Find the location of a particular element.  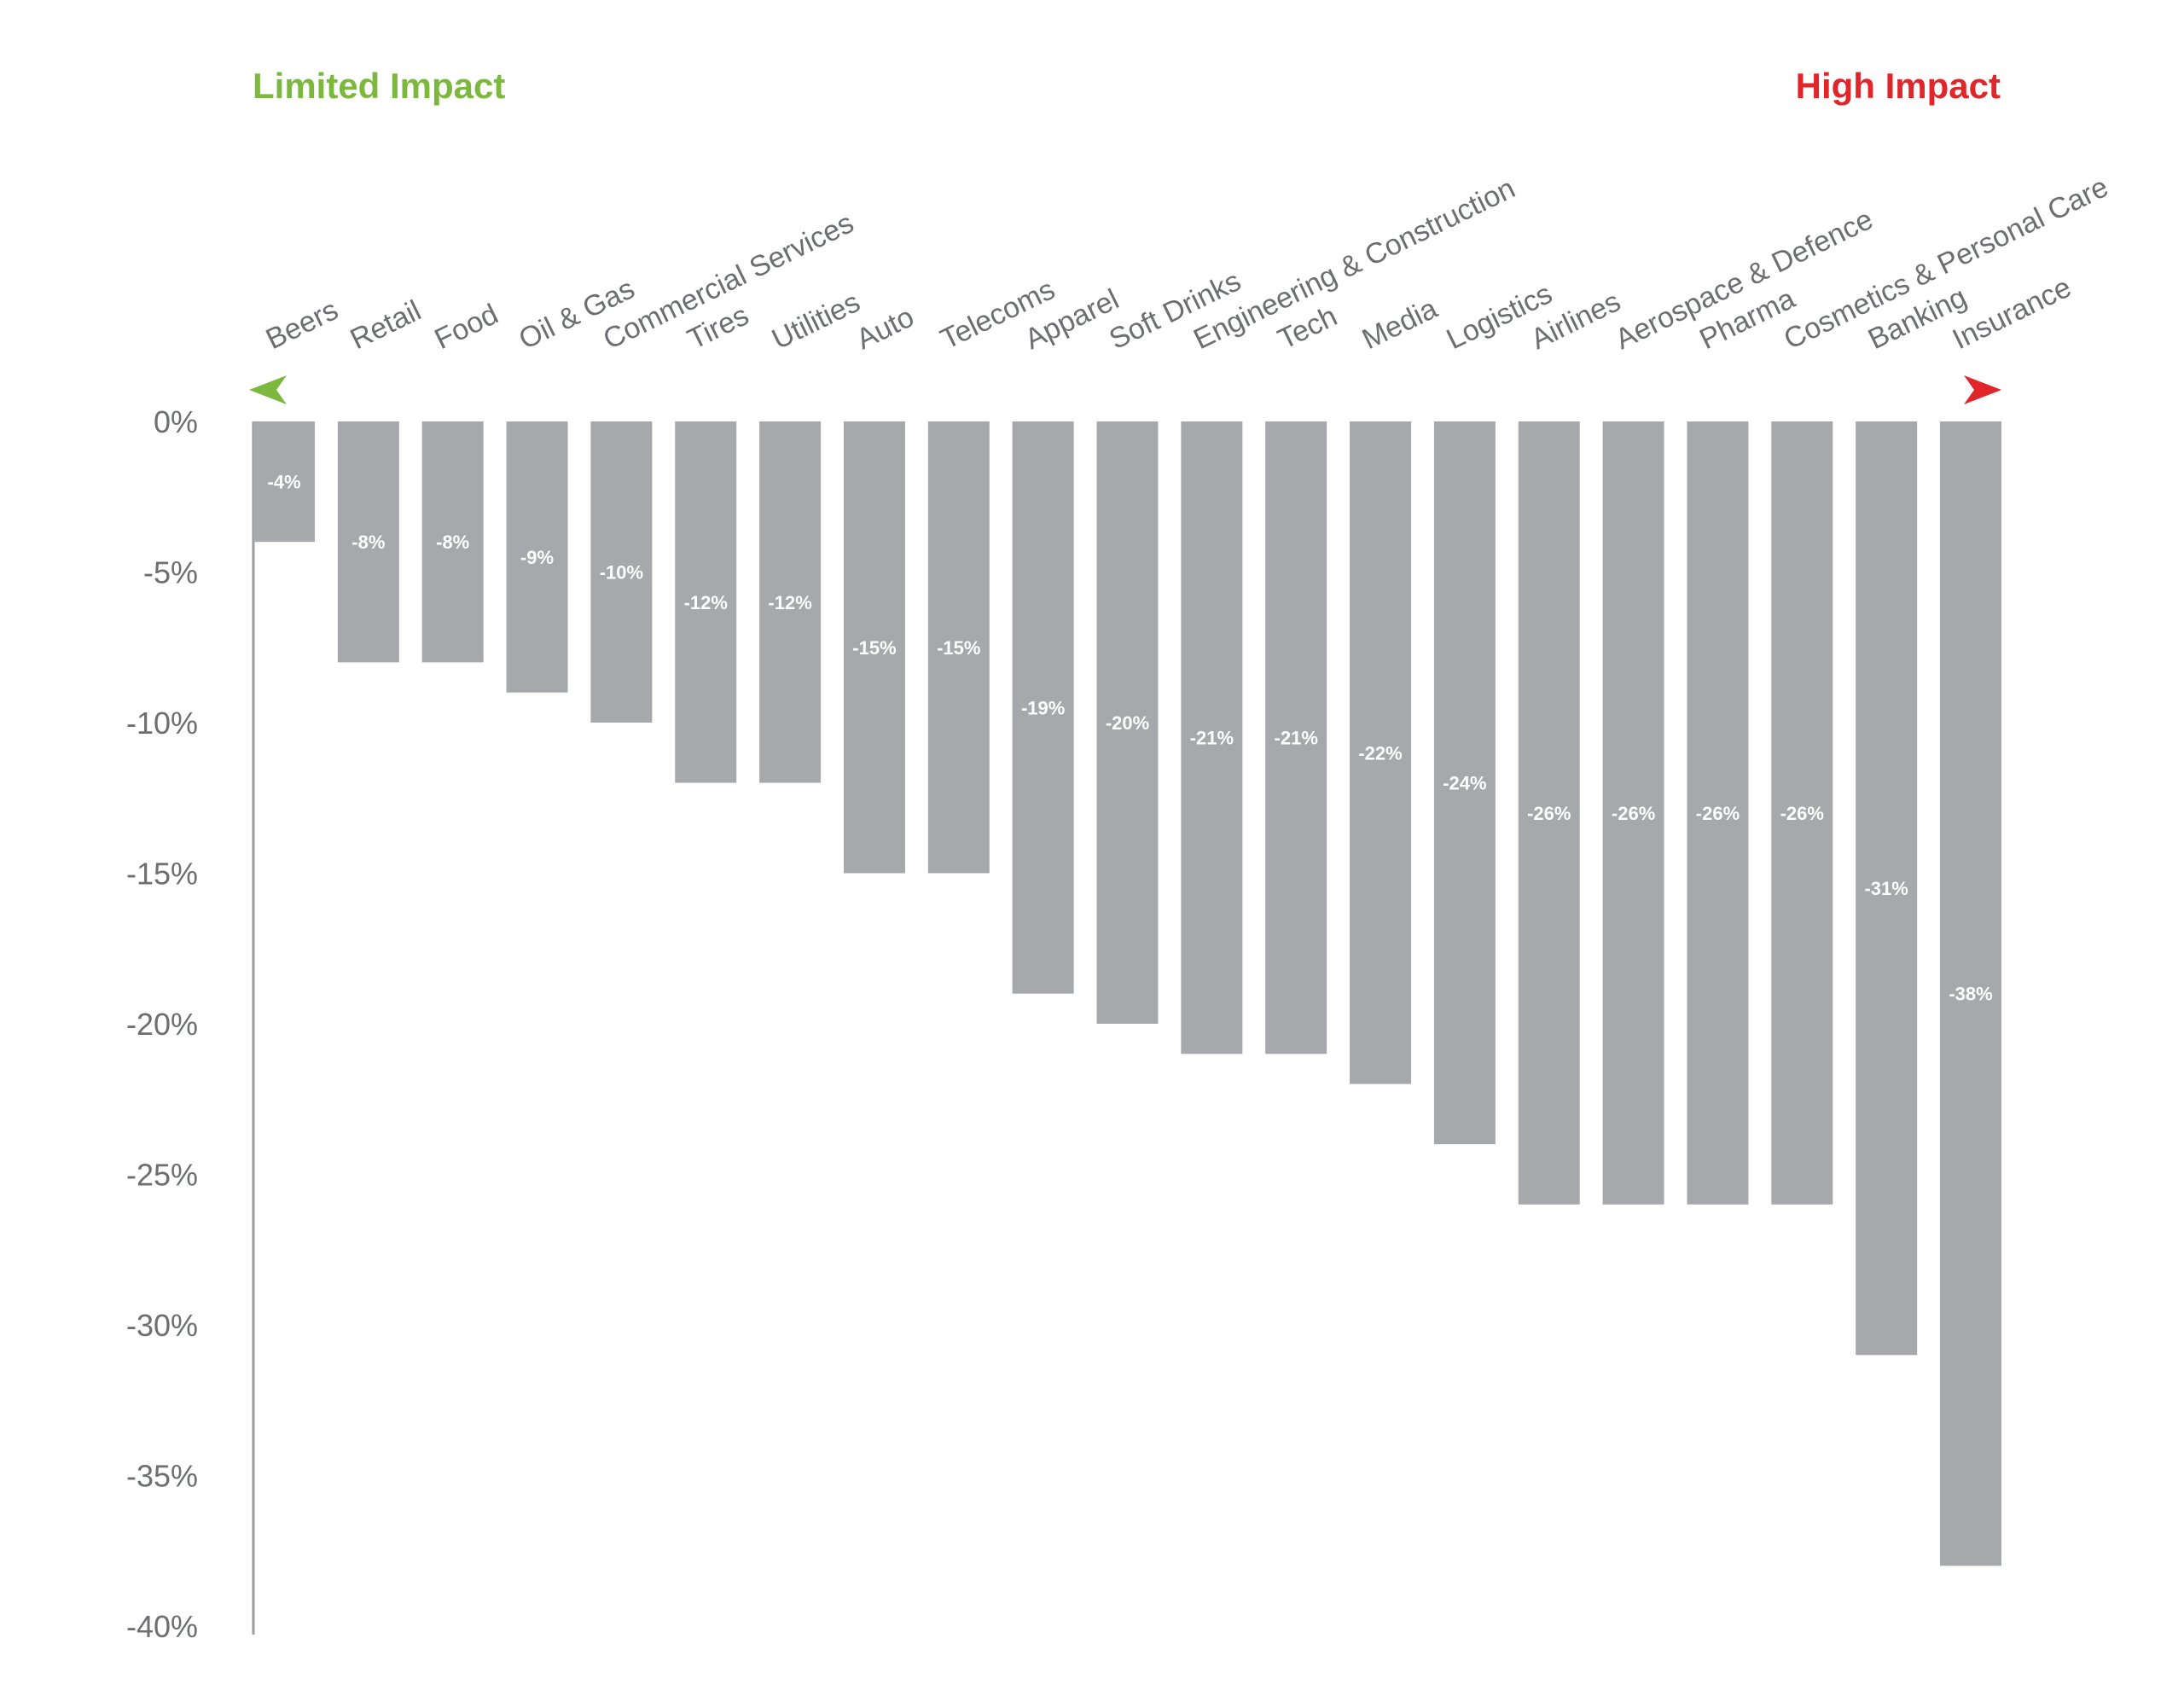

category-label: Insurance is located at coordinates (2012, 314).